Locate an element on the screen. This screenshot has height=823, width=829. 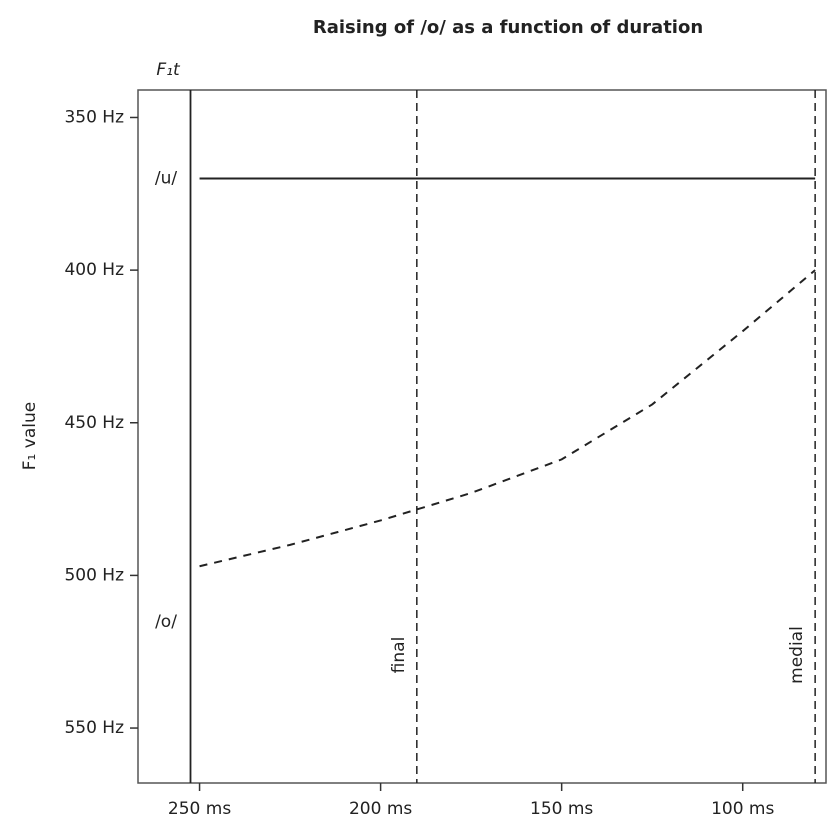
y-tick-label: 550 Hz is located at coordinates (94, 728).